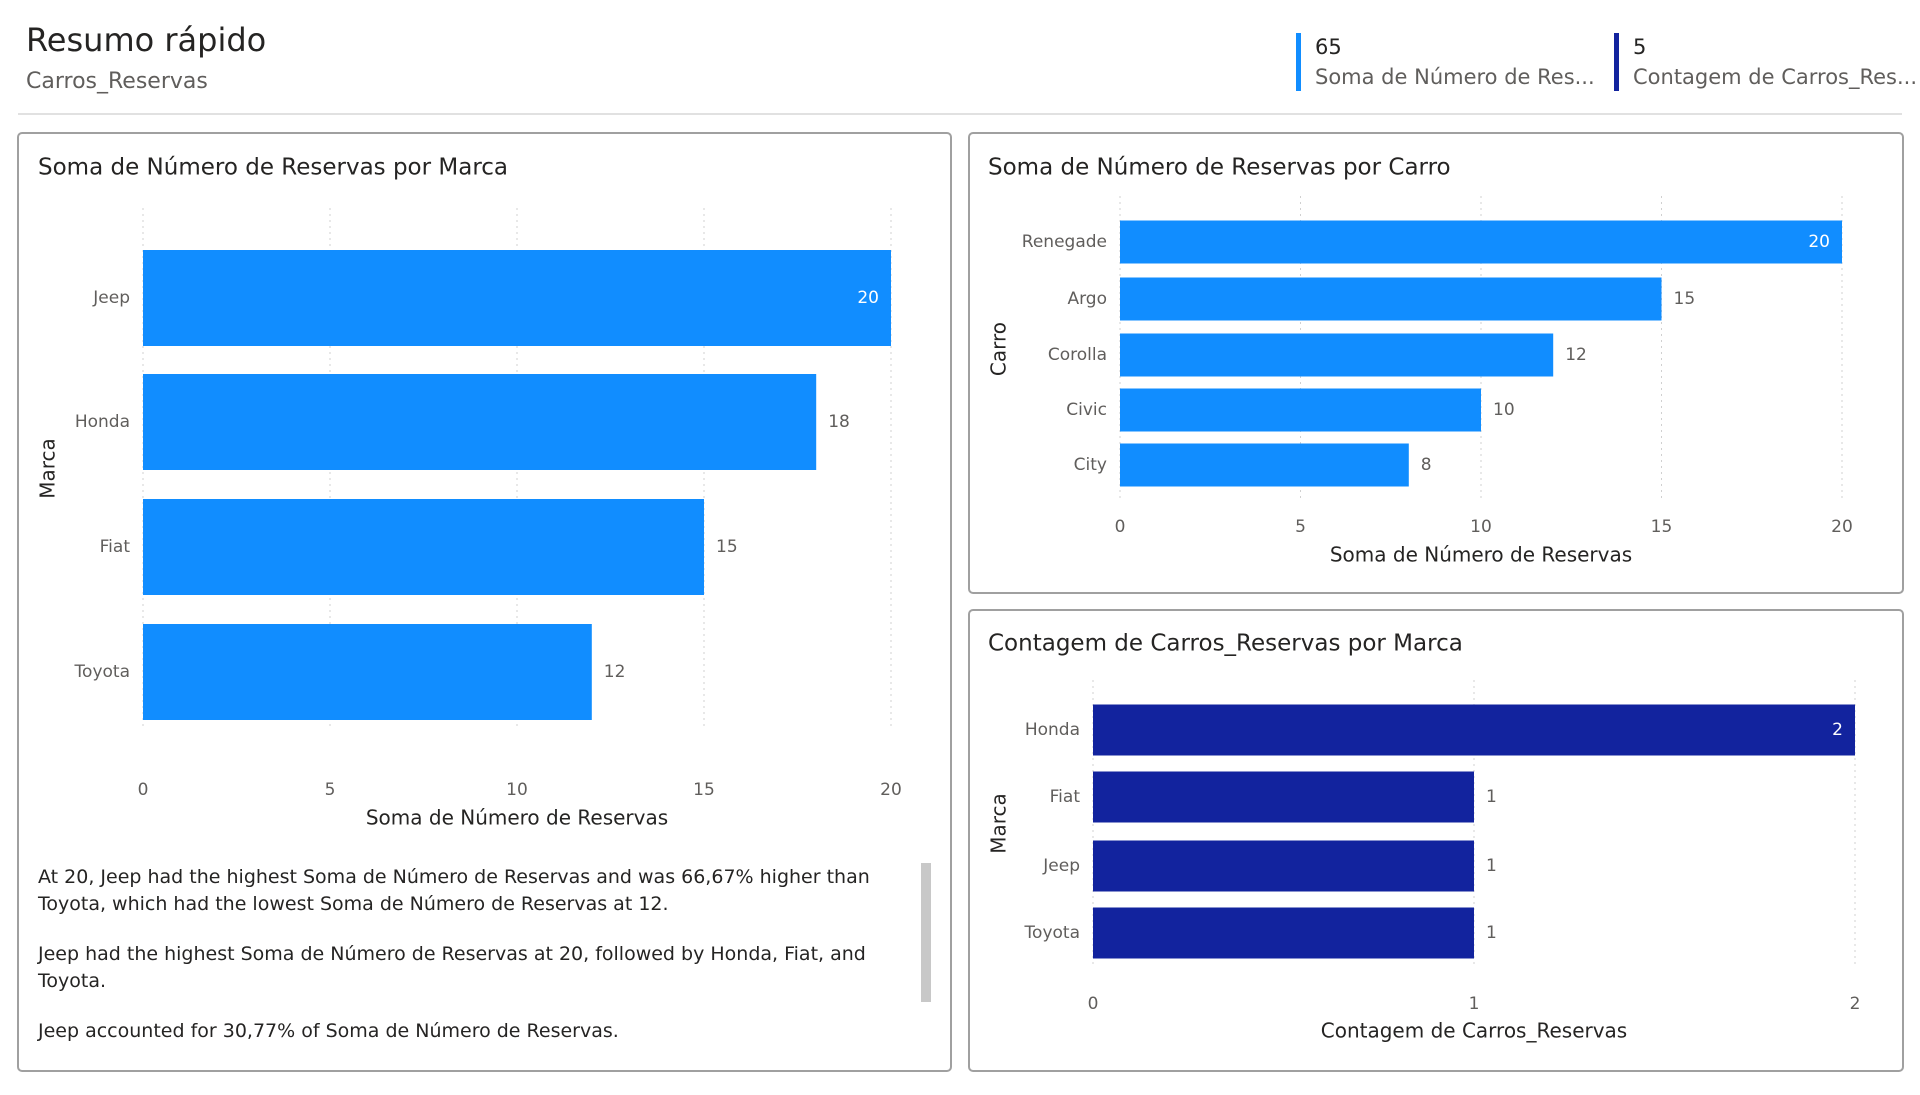 The height and width of the screenshot is (1095, 1920). What do you see at coordinates (1086, 410) in the screenshot?
I see `category-label: Civic` at bounding box center [1086, 410].